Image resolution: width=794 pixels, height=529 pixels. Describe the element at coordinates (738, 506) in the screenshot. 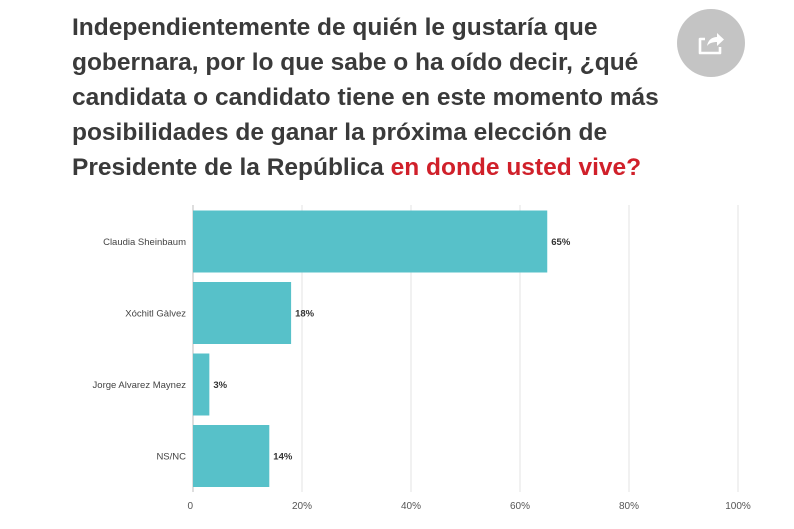

I see `x-tick-label: 100%` at that location.